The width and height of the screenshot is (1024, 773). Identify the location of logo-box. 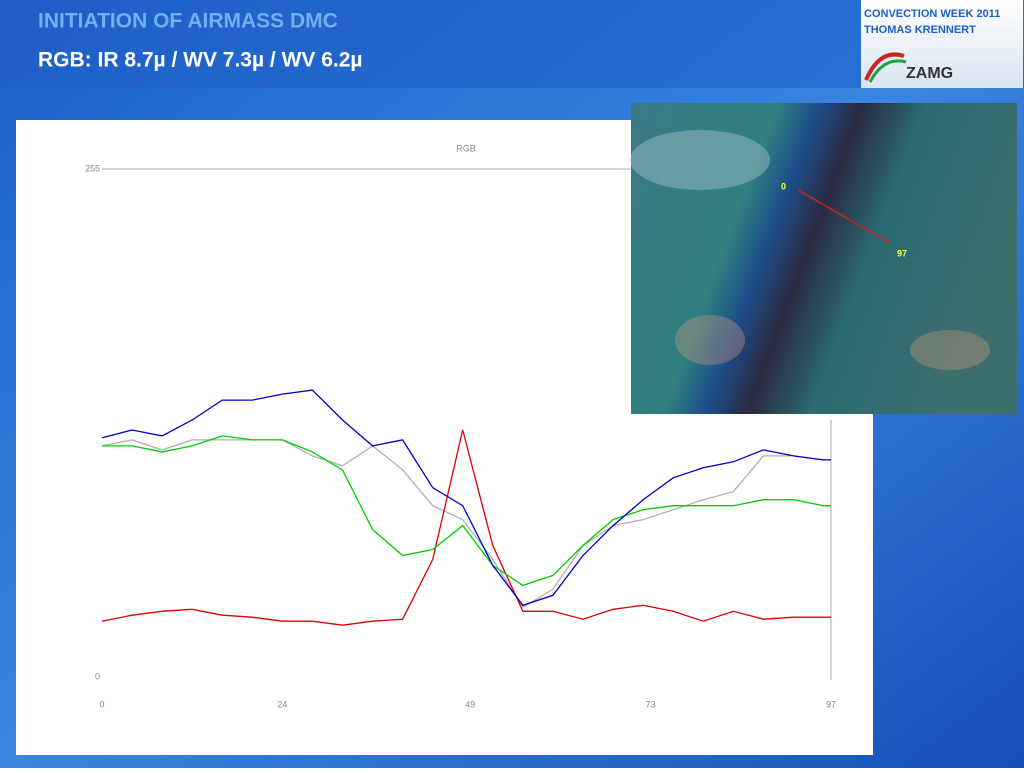
(942, 44).